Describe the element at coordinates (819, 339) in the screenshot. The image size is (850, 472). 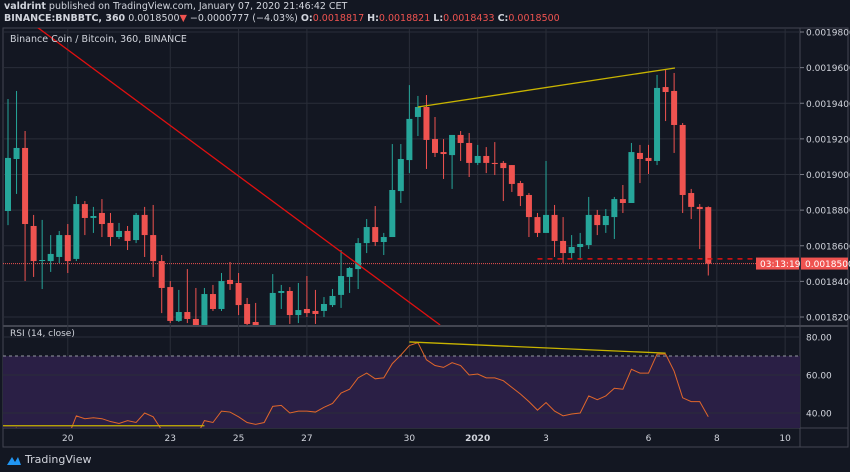
I see `rsi-tick-label: 80.00` at that location.